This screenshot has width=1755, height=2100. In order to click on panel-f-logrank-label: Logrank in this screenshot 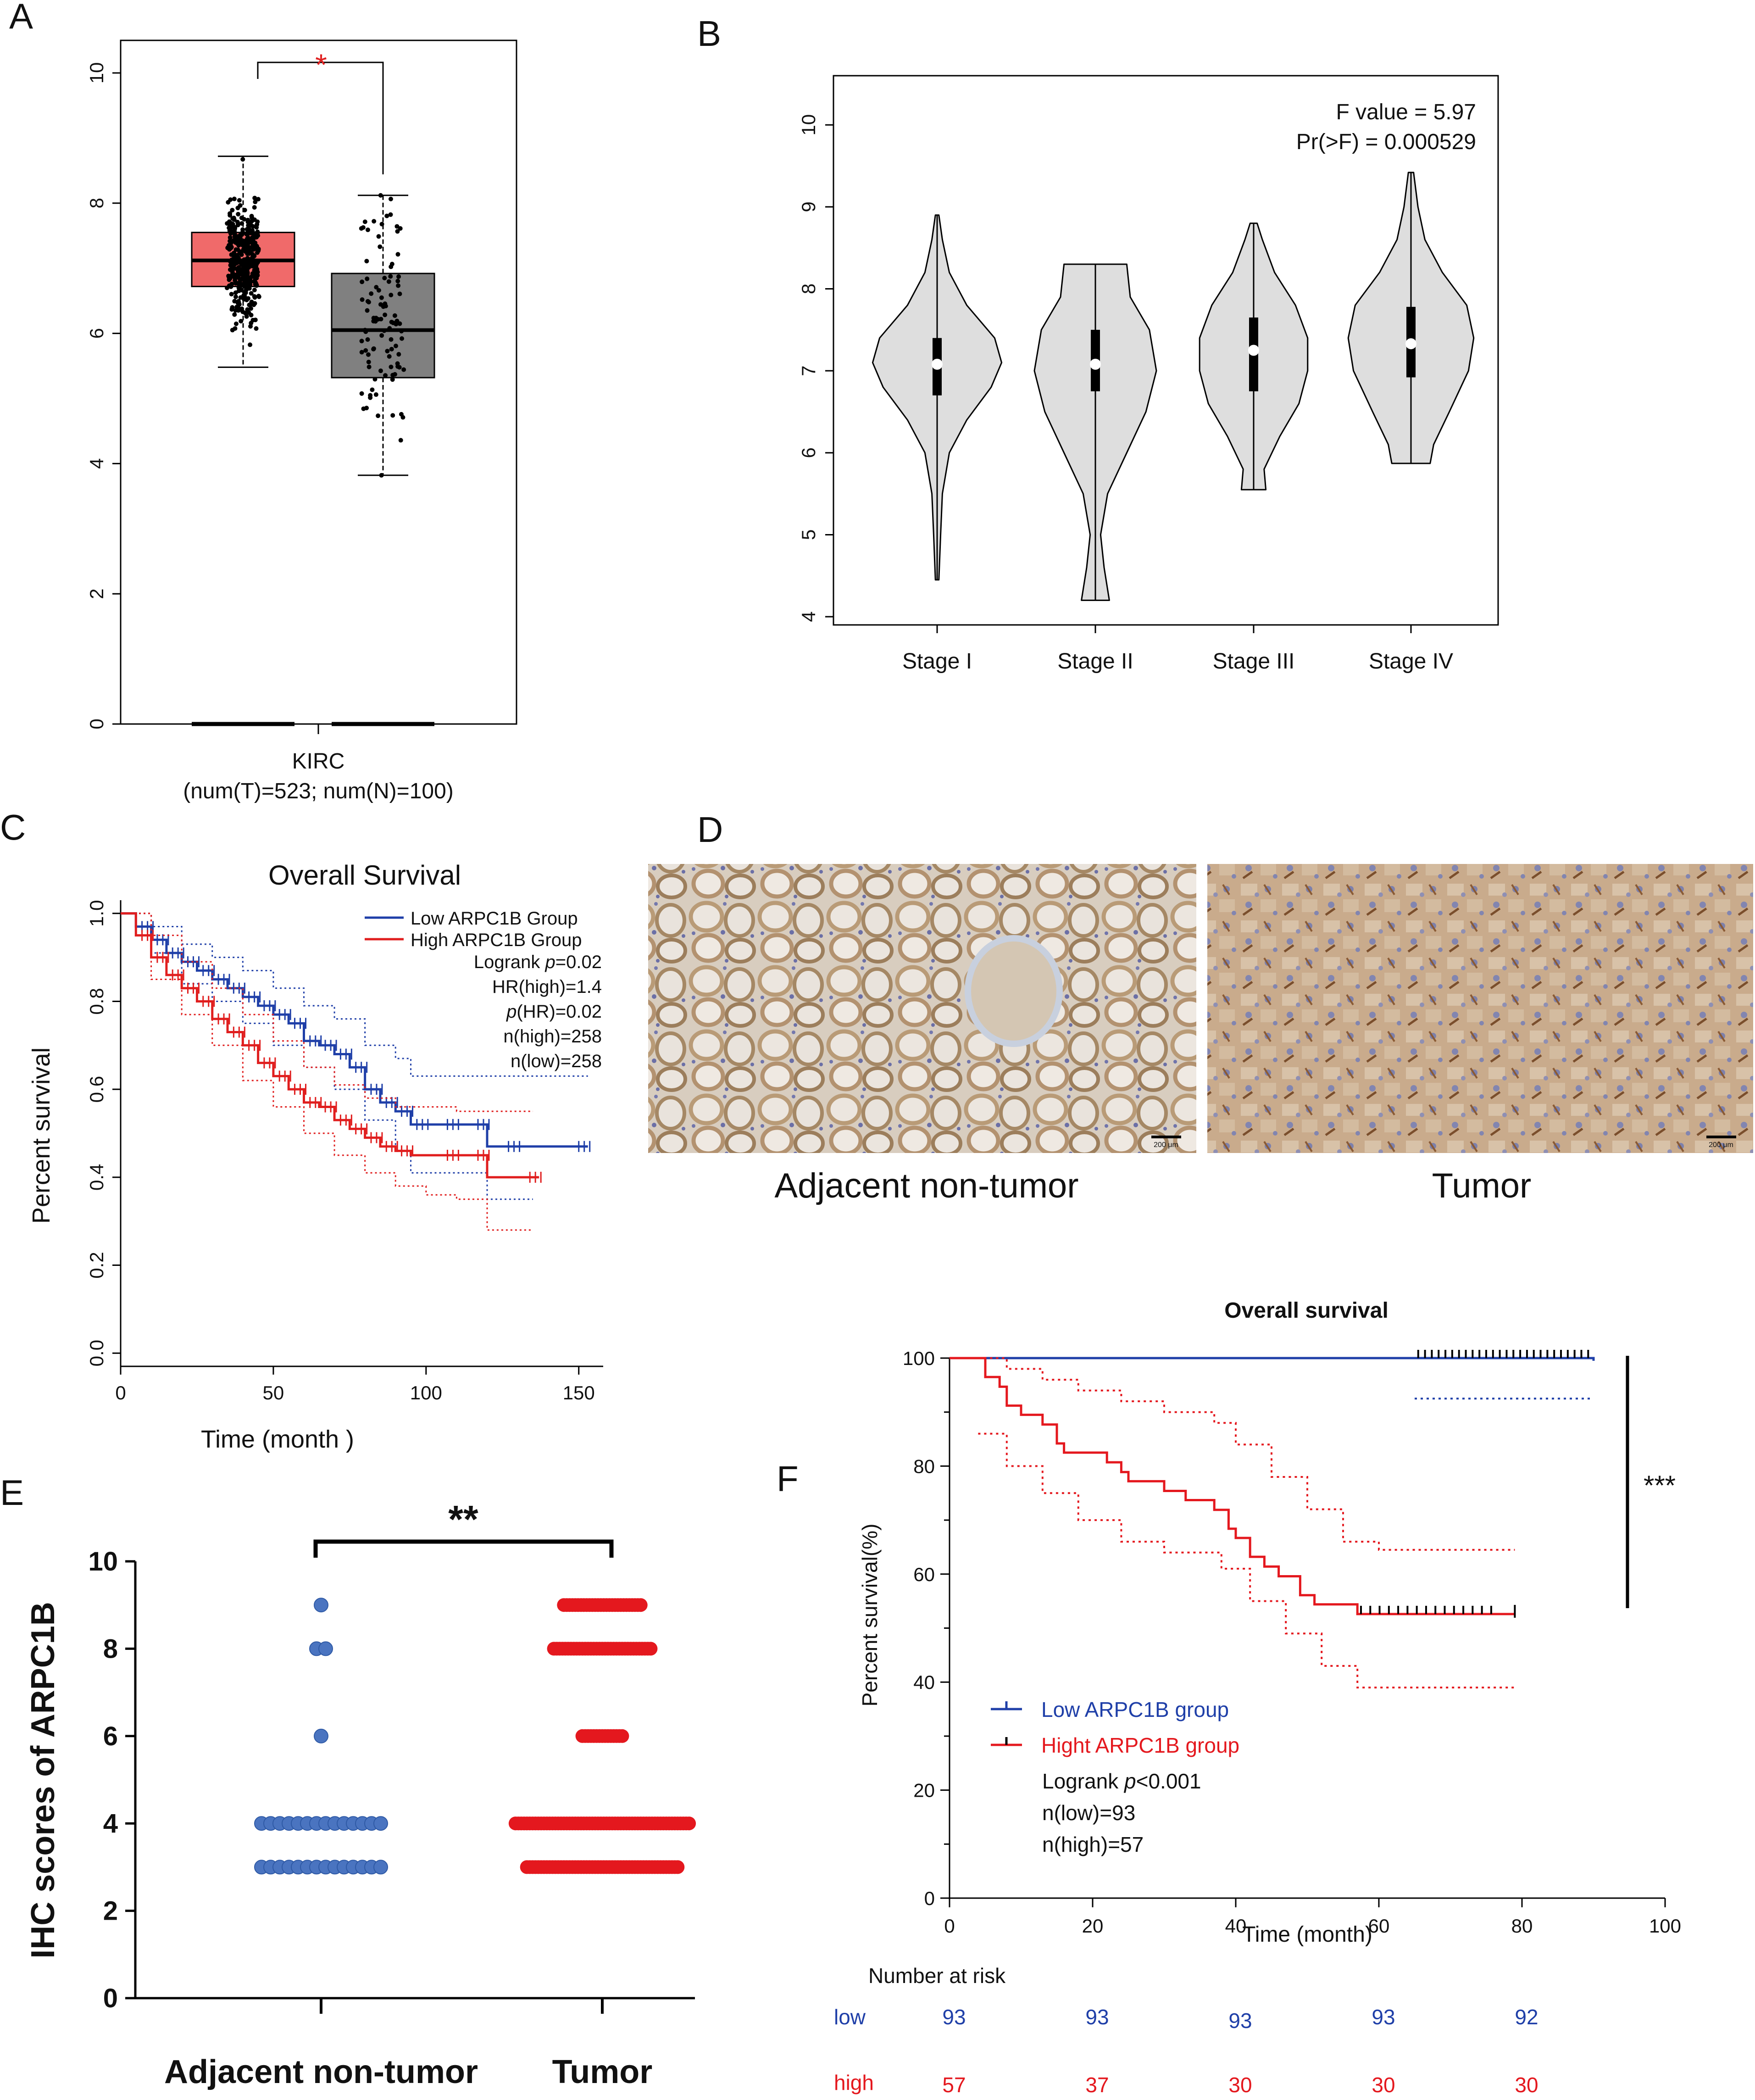, I will do `click(1083, 1781)`.